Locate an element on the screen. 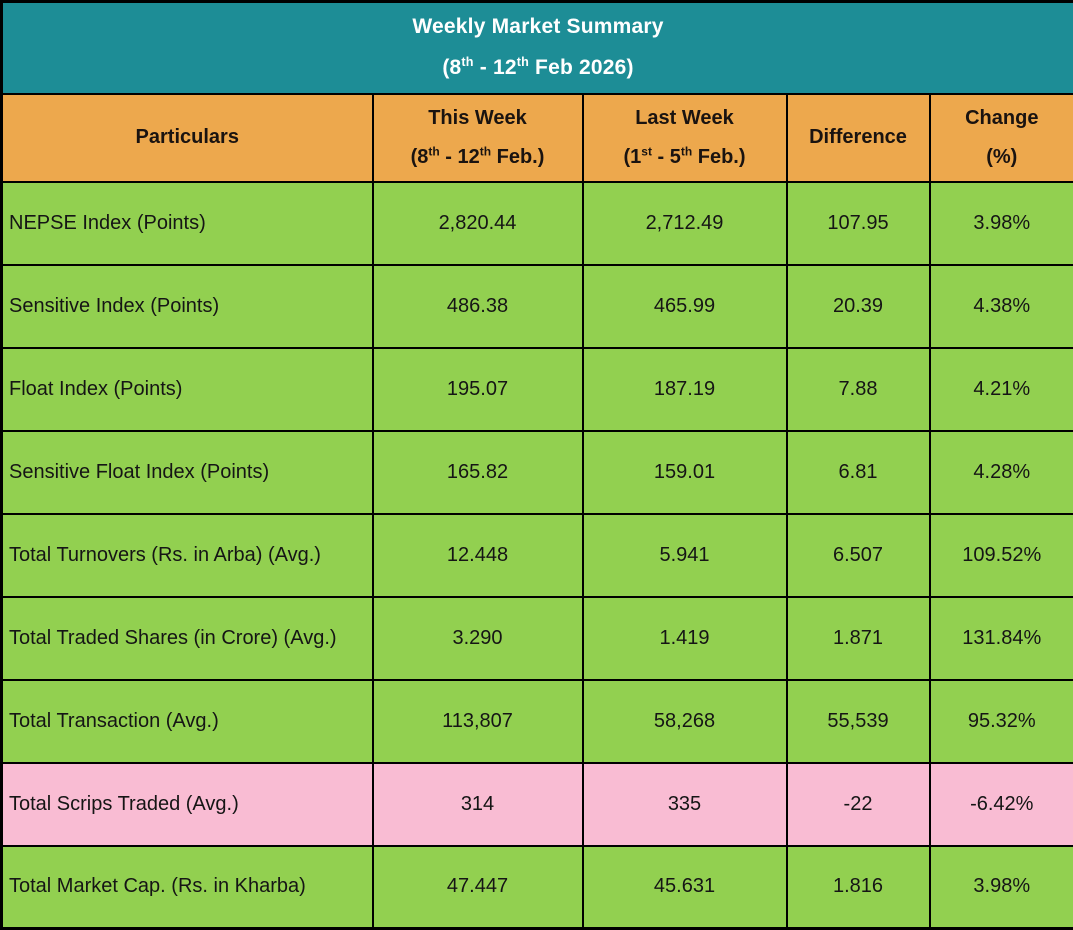  header-change-sublabel: (%) is located at coordinates (1002, 156).